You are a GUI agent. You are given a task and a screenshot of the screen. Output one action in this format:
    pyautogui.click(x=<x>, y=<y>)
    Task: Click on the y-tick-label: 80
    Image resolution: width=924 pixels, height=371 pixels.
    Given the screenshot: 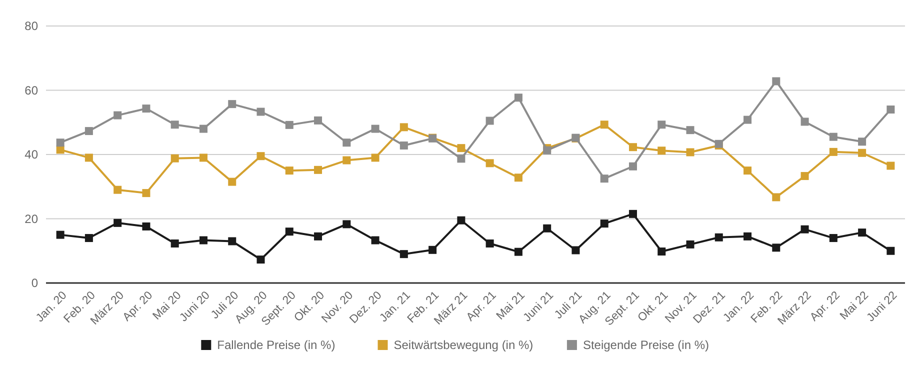 What is the action you would take?
    pyautogui.click(x=31, y=26)
    